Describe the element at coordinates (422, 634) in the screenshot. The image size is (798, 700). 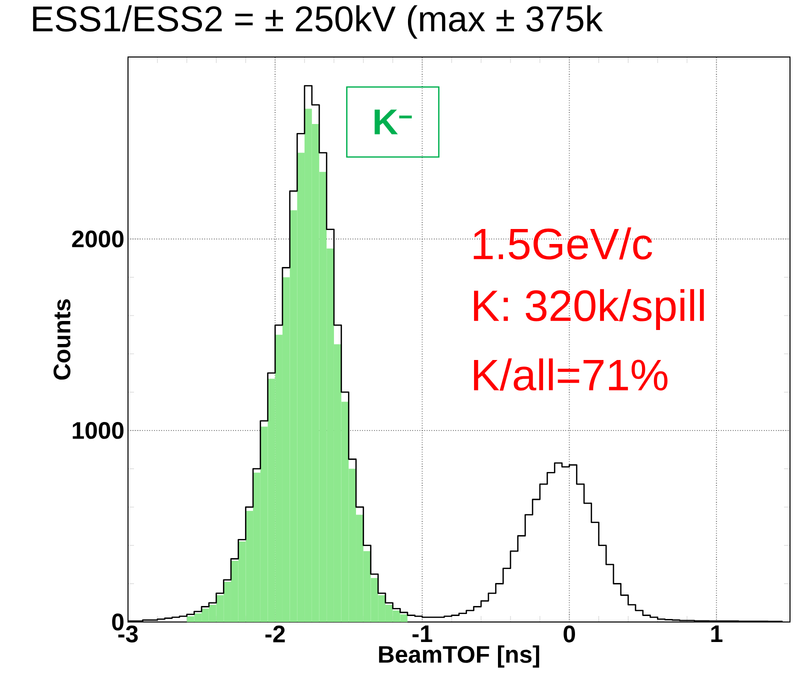
I see `x-tick-label: -1` at that location.